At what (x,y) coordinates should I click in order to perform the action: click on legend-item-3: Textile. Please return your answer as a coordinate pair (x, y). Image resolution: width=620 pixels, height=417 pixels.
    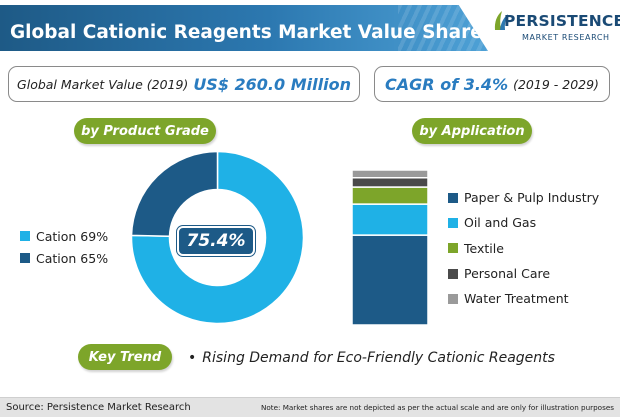
    Looking at the image, I should click on (523, 248).